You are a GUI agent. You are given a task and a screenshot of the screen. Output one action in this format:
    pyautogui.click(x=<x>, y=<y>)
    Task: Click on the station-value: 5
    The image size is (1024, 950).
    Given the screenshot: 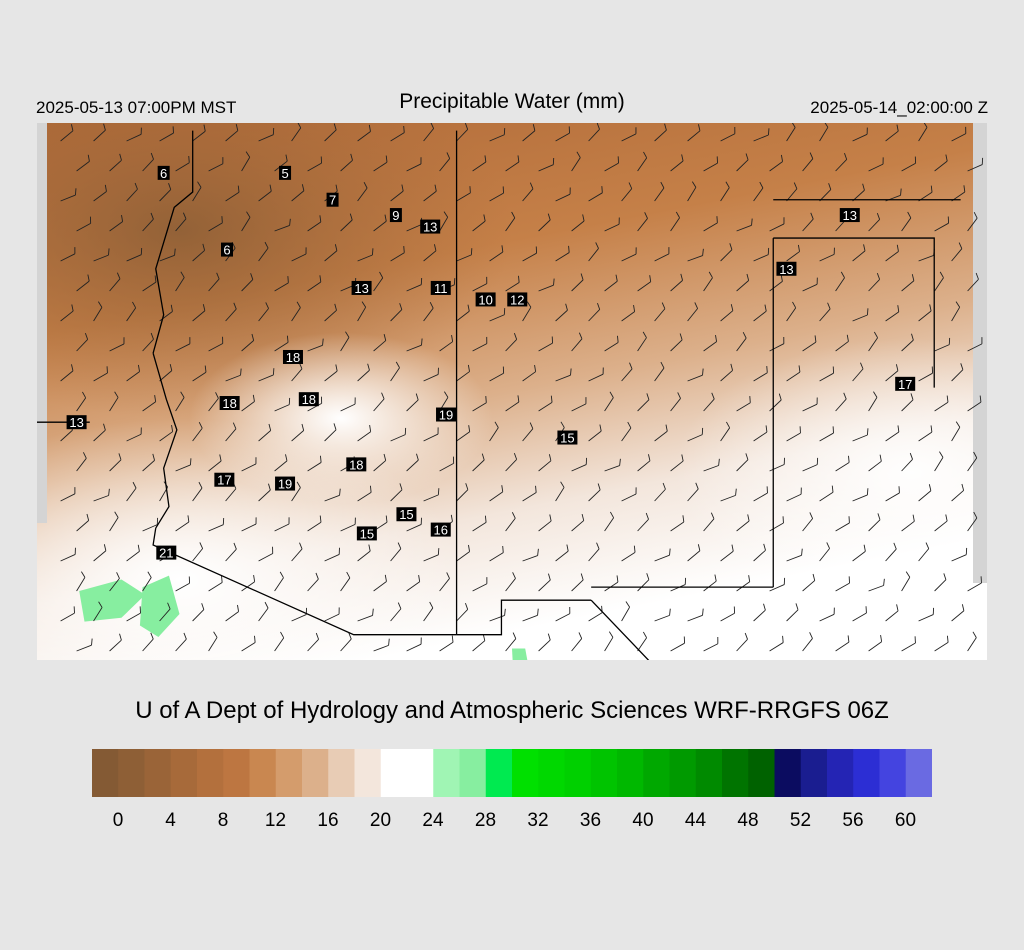 What is the action you would take?
    pyautogui.click(x=285, y=173)
    